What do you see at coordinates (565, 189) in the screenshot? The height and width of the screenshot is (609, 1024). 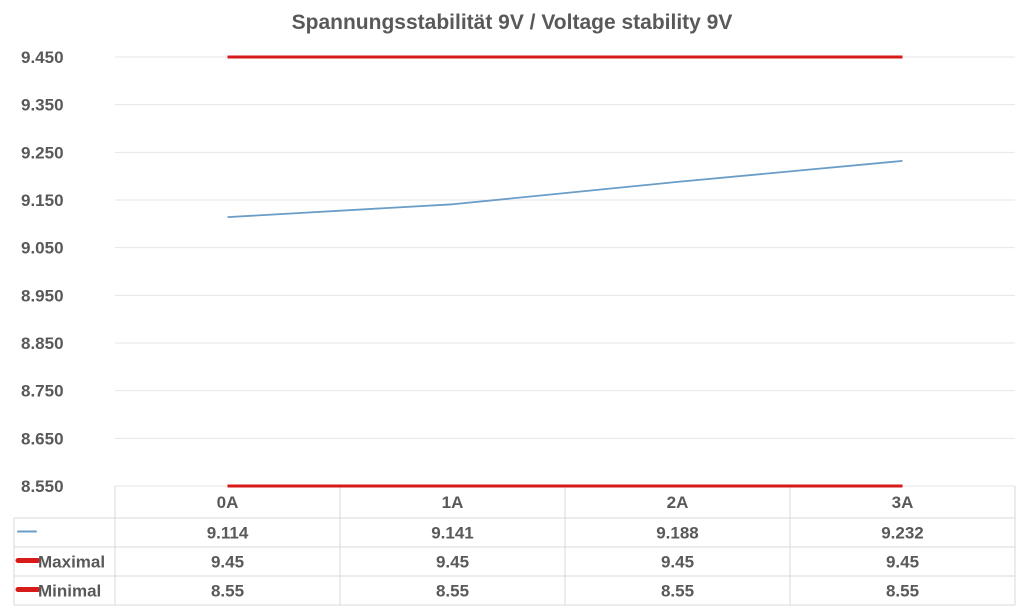 I see `series-line-measured` at bounding box center [565, 189].